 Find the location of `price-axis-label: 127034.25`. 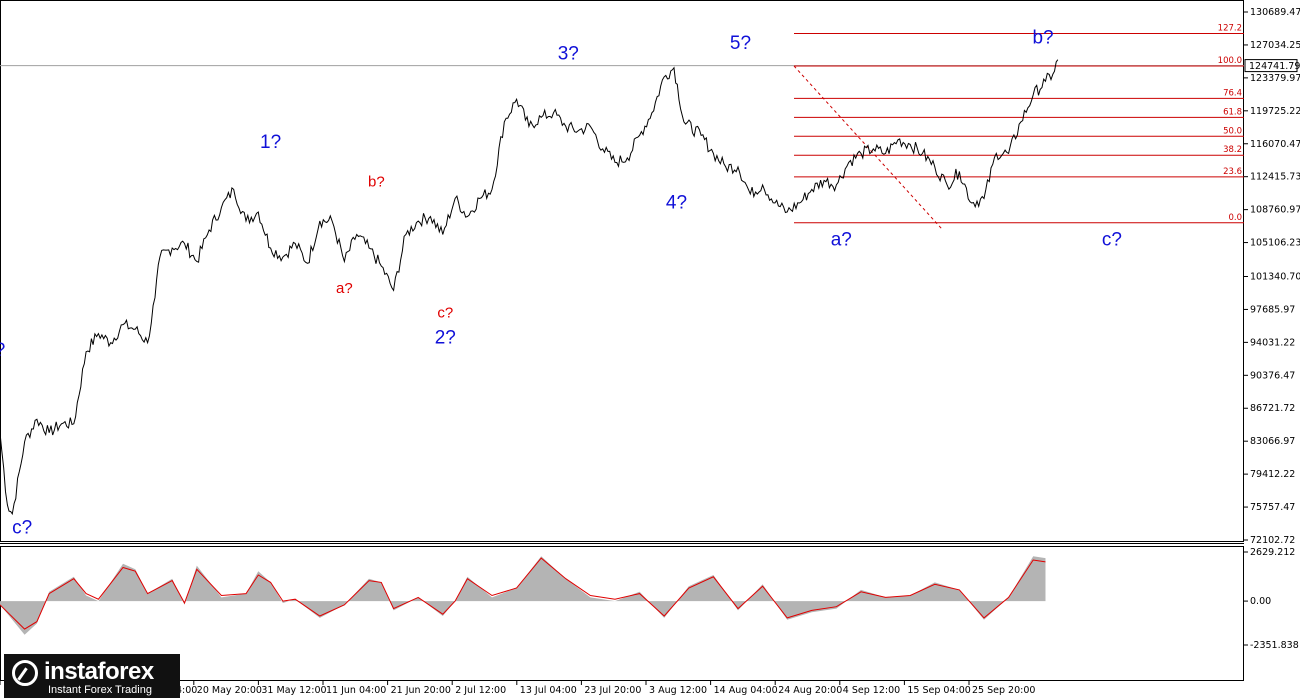

price-axis-label: 127034.25 is located at coordinates (1275, 45).